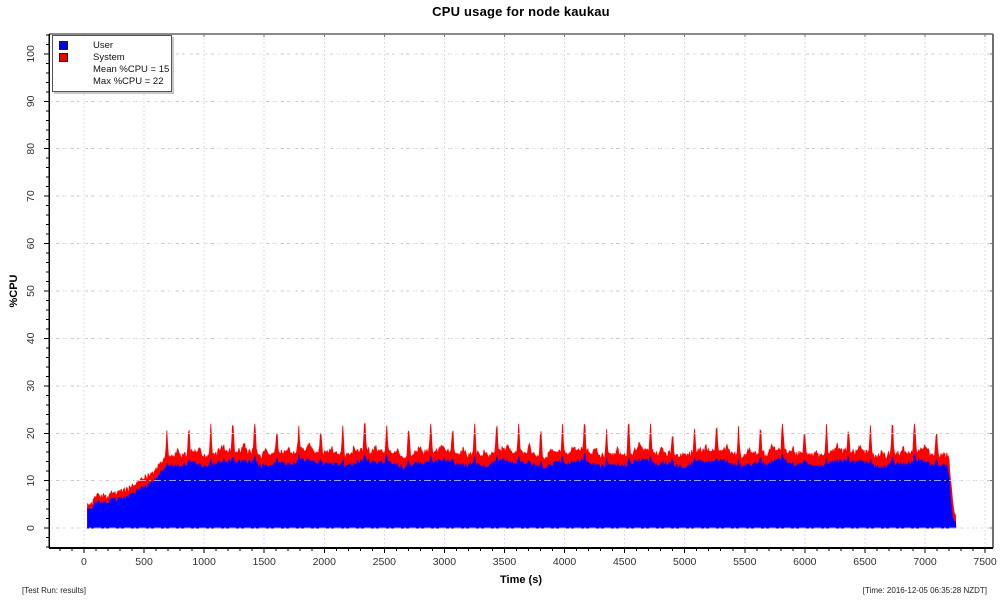 This screenshot has width=1000, height=600. Describe the element at coordinates (31, 54) in the screenshot. I see `y-tick-label: 100` at that location.